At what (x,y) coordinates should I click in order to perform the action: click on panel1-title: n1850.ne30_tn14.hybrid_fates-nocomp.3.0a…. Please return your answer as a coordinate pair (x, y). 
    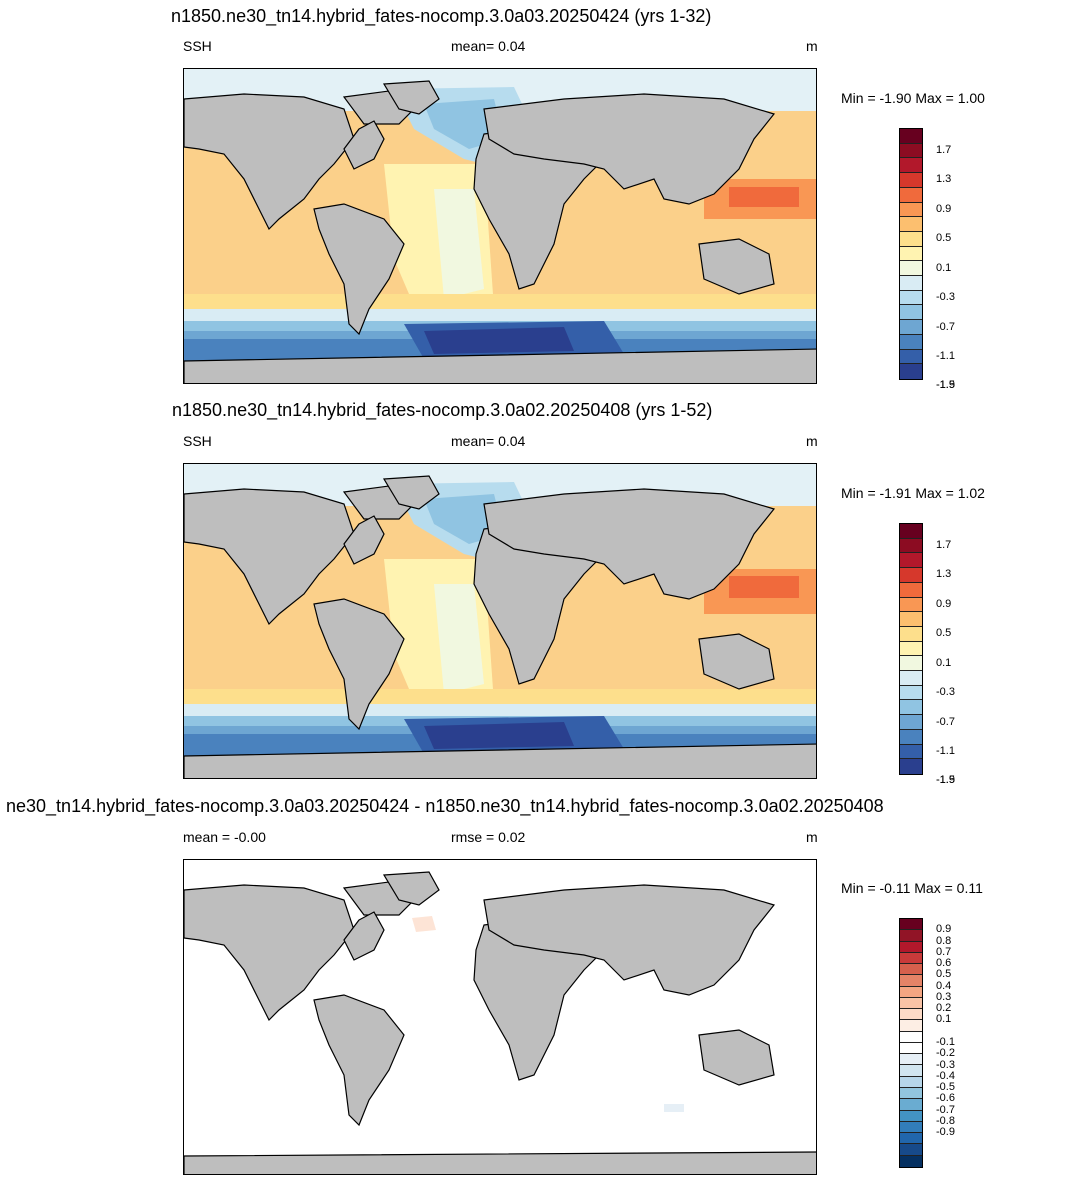
    Looking at the image, I should click on (441, 16).